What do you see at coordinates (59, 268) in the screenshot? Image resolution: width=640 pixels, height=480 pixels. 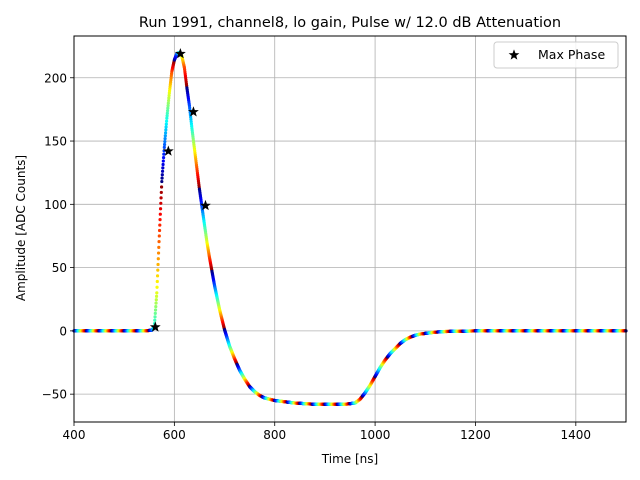 I see `y-tick-label: 50` at bounding box center [59, 268].